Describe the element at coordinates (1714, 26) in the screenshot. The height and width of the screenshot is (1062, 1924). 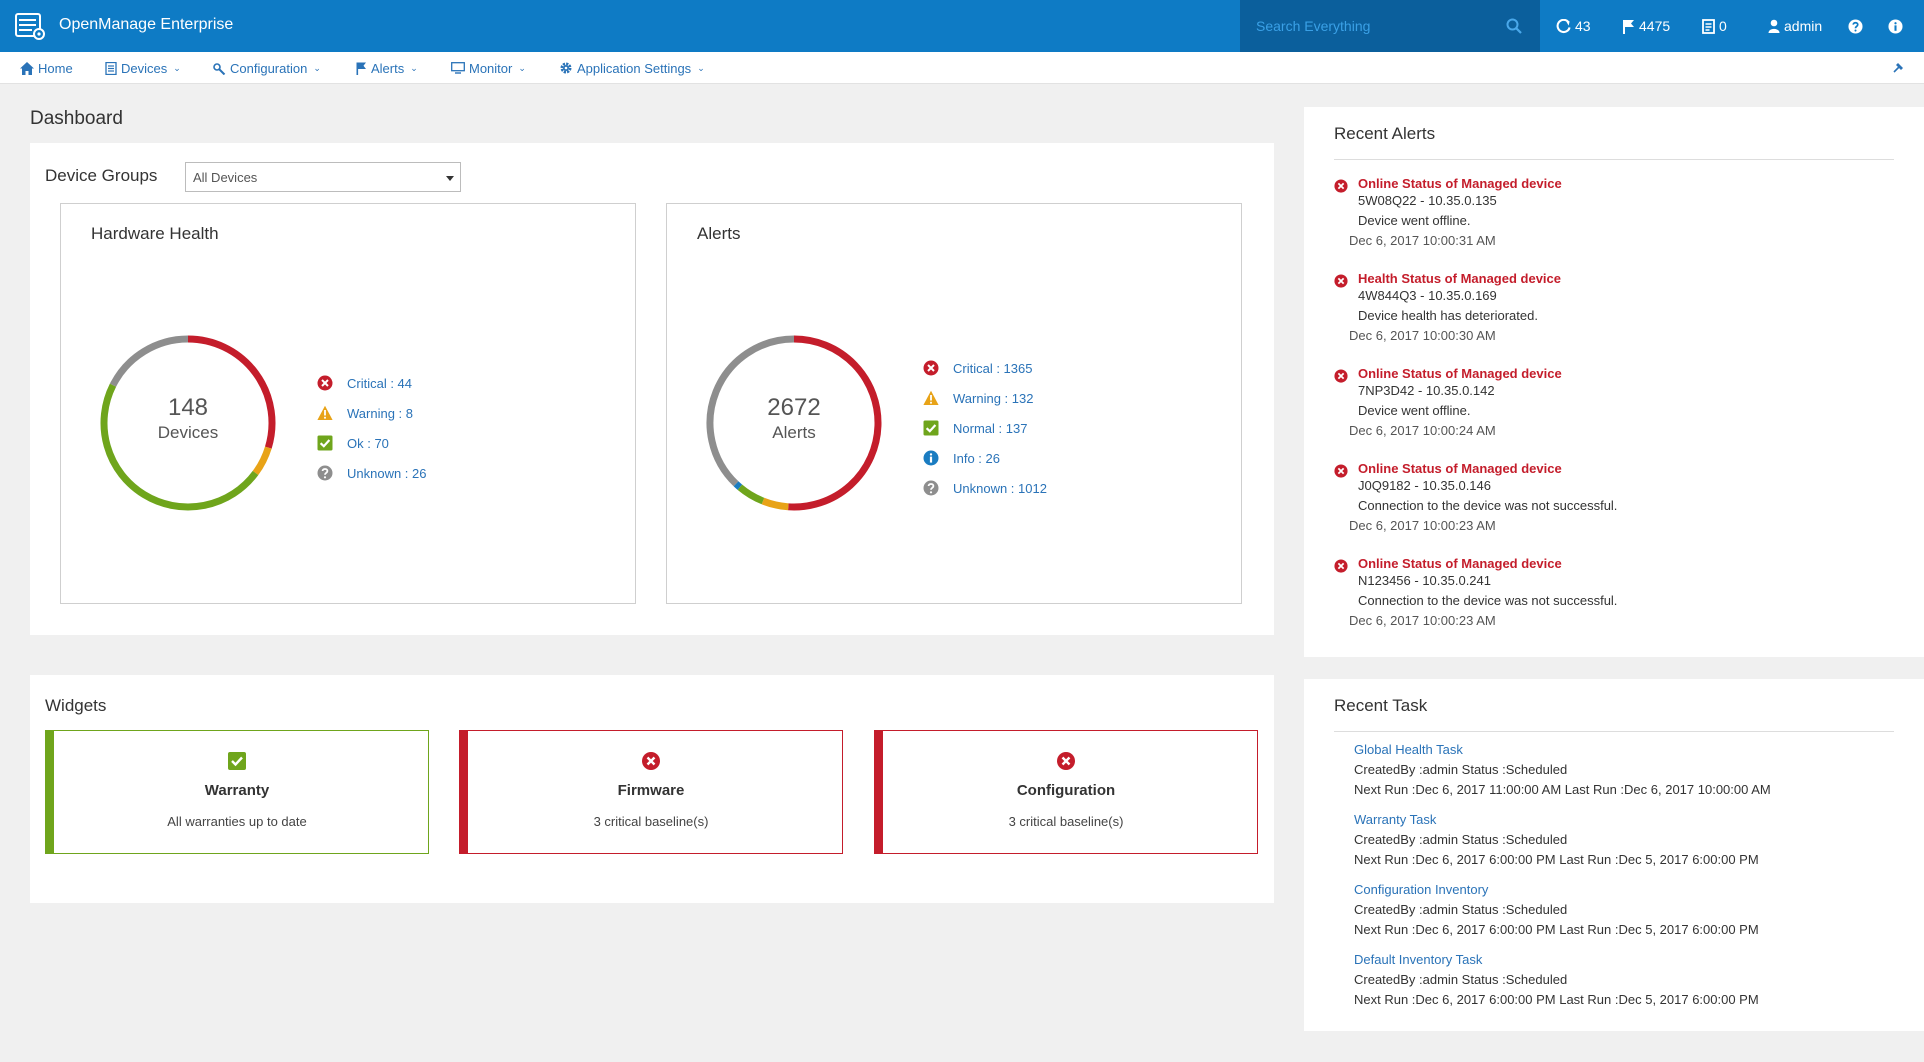
I see `reports-button: 0` at that location.